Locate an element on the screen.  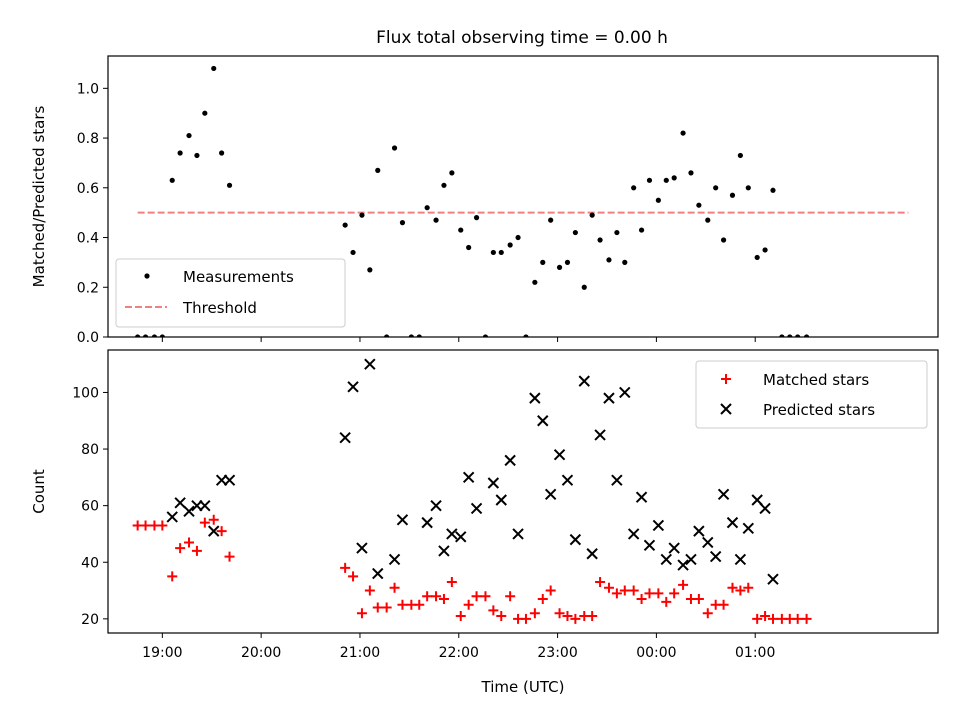
legend-marker-measurements is located at coordinates (147, 276).